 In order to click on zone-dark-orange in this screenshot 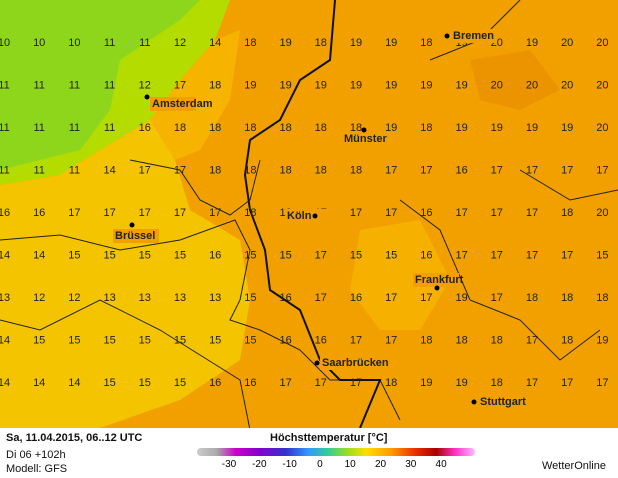, I will do `click(515, 80)`.